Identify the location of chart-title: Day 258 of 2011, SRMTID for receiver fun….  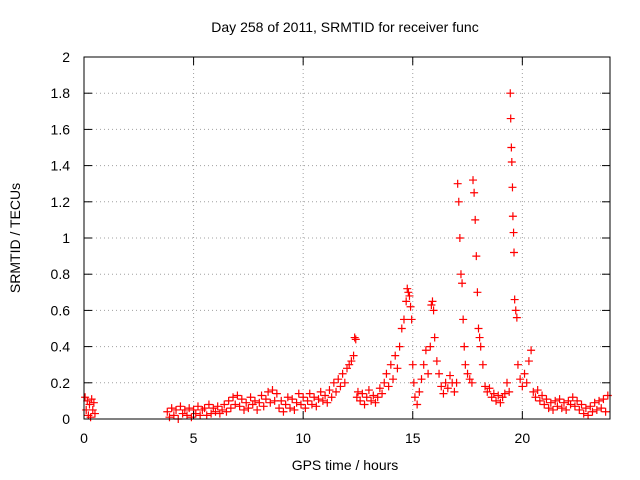
(344, 27).